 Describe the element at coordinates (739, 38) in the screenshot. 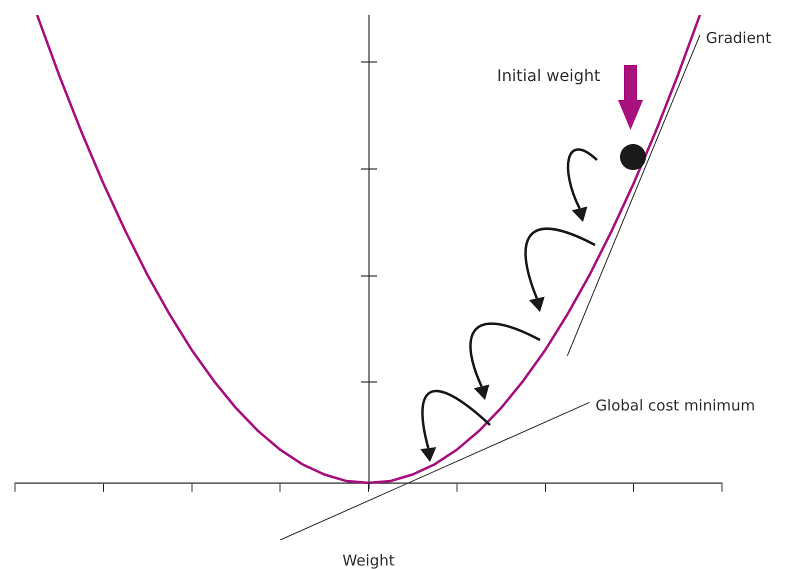

I see `series-label: Gradient` at that location.